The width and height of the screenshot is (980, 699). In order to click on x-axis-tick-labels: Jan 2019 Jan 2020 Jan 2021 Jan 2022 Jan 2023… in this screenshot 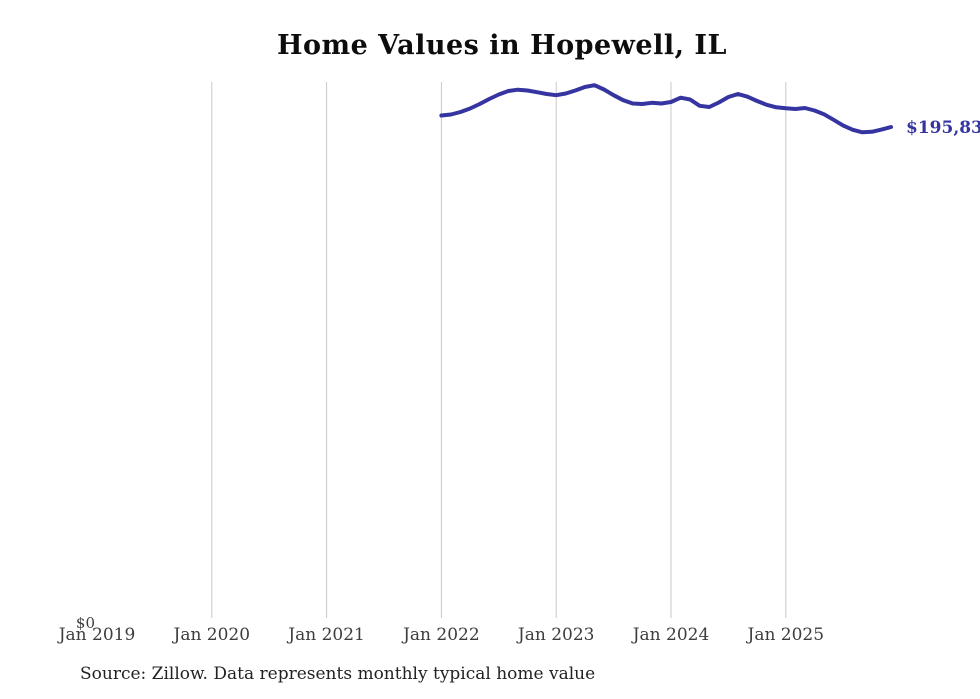, I will do `click(440, 635)`.